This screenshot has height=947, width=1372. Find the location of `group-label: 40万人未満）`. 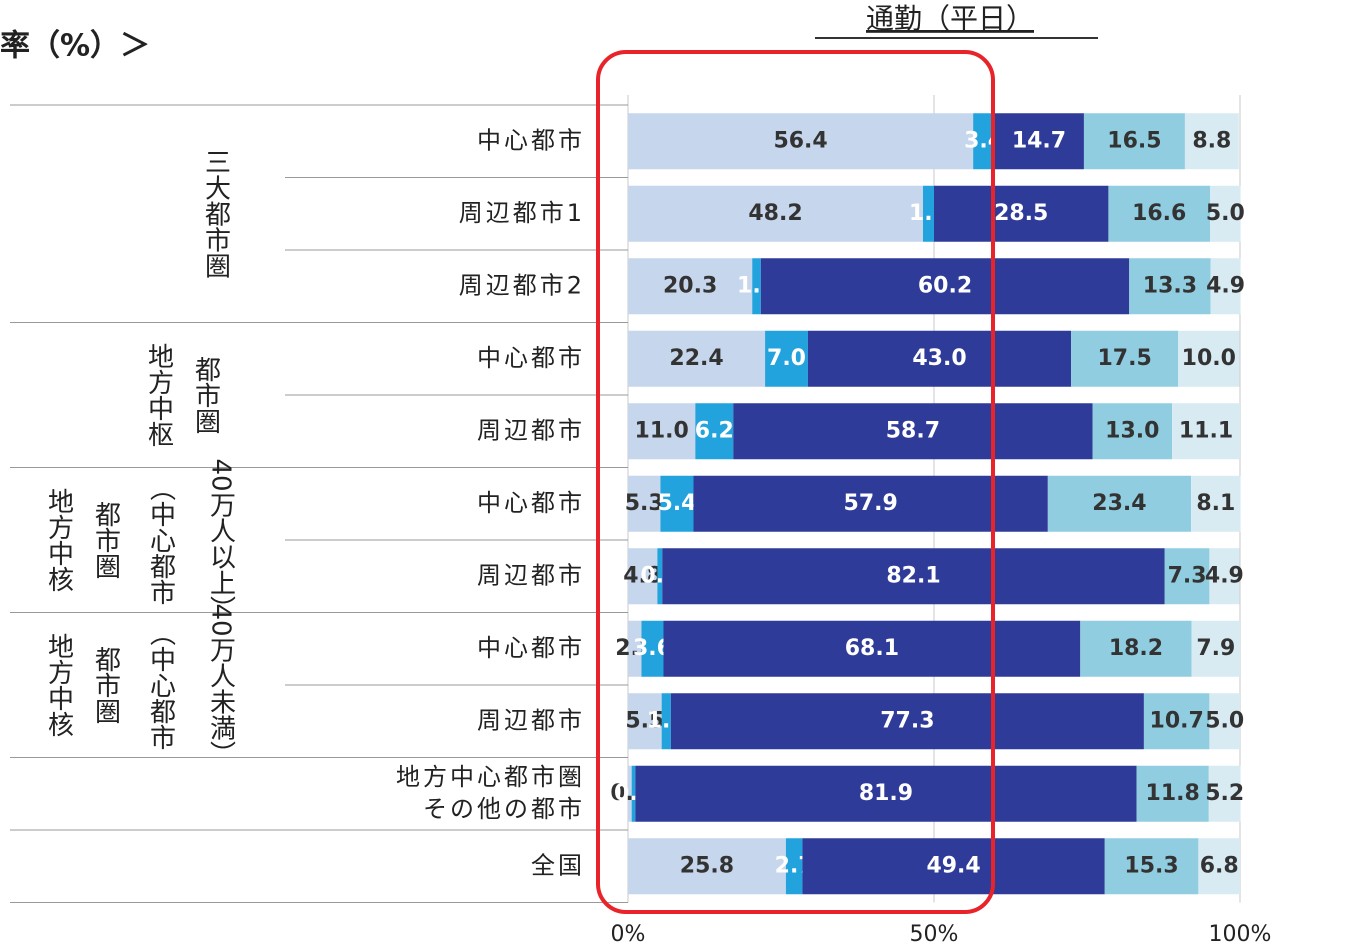

group-label: 40万人未満） is located at coordinates (221, 684).